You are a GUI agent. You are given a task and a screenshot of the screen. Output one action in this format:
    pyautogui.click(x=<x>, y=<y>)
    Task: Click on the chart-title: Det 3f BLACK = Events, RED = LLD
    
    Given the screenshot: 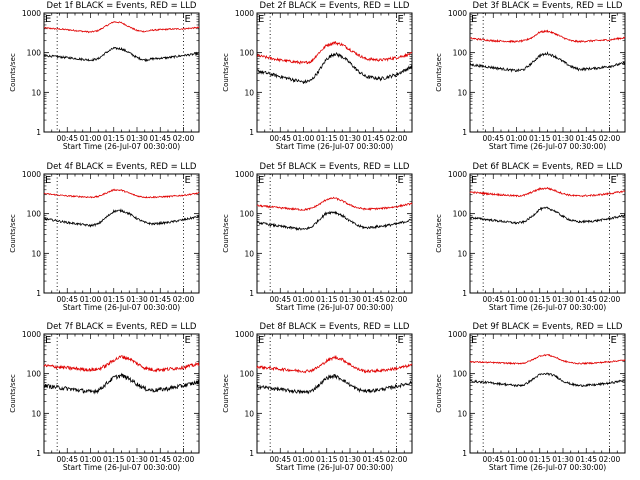 What is the action you would take?
    pyautogui.click(x=548, y=6)
    